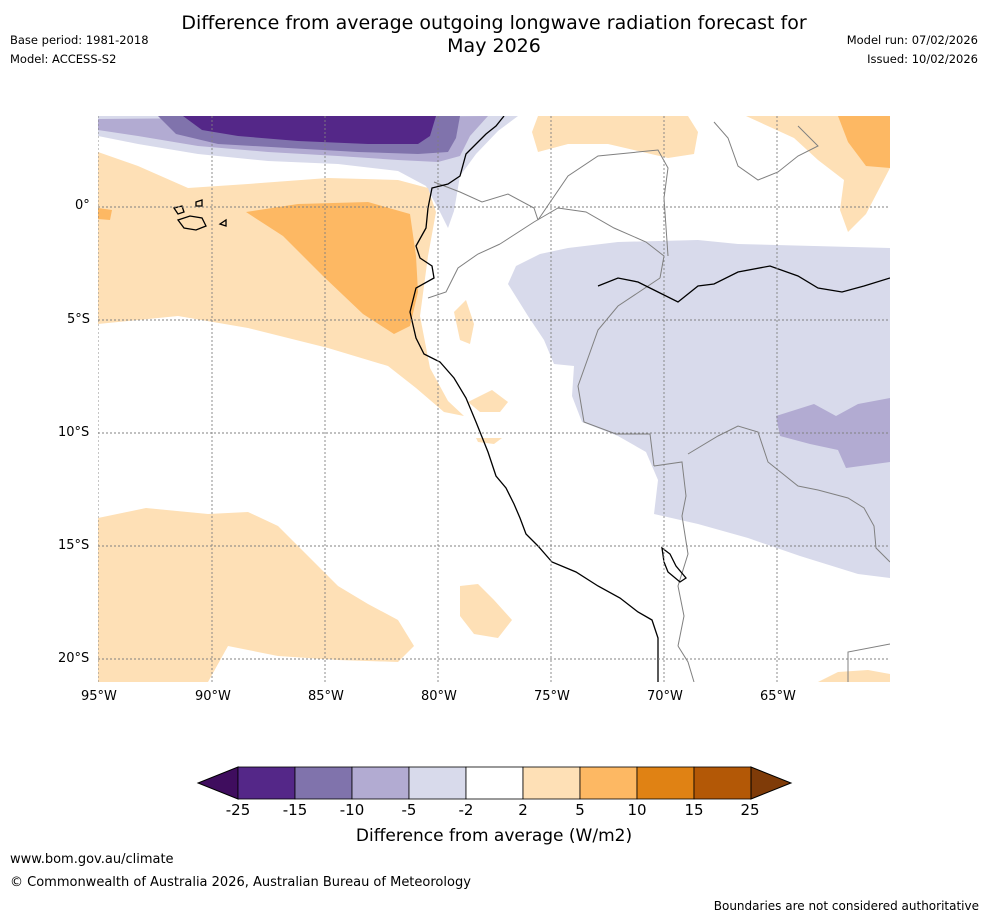  I want to click on colorbar-tick: -2, so click(466, 810).